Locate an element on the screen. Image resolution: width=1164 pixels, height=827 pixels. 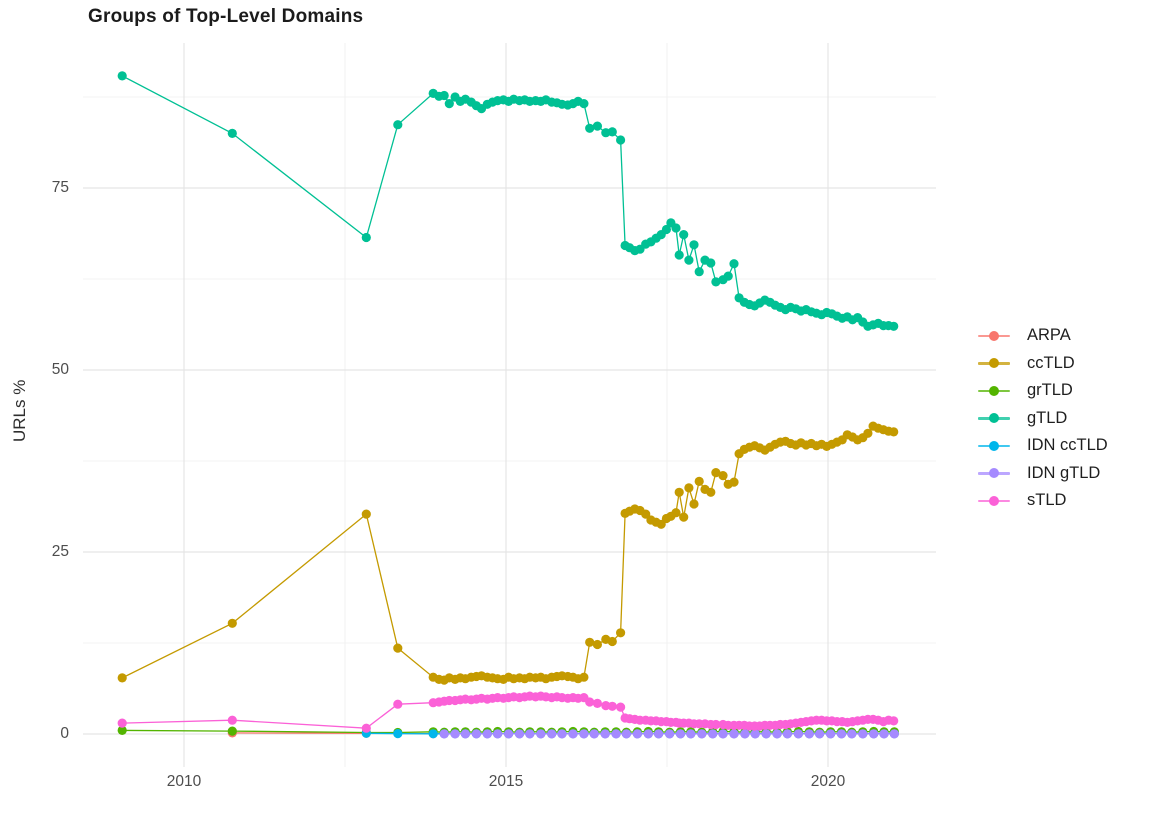
legend-label: IDN ccTLD is located at coordinates (1067, 445).